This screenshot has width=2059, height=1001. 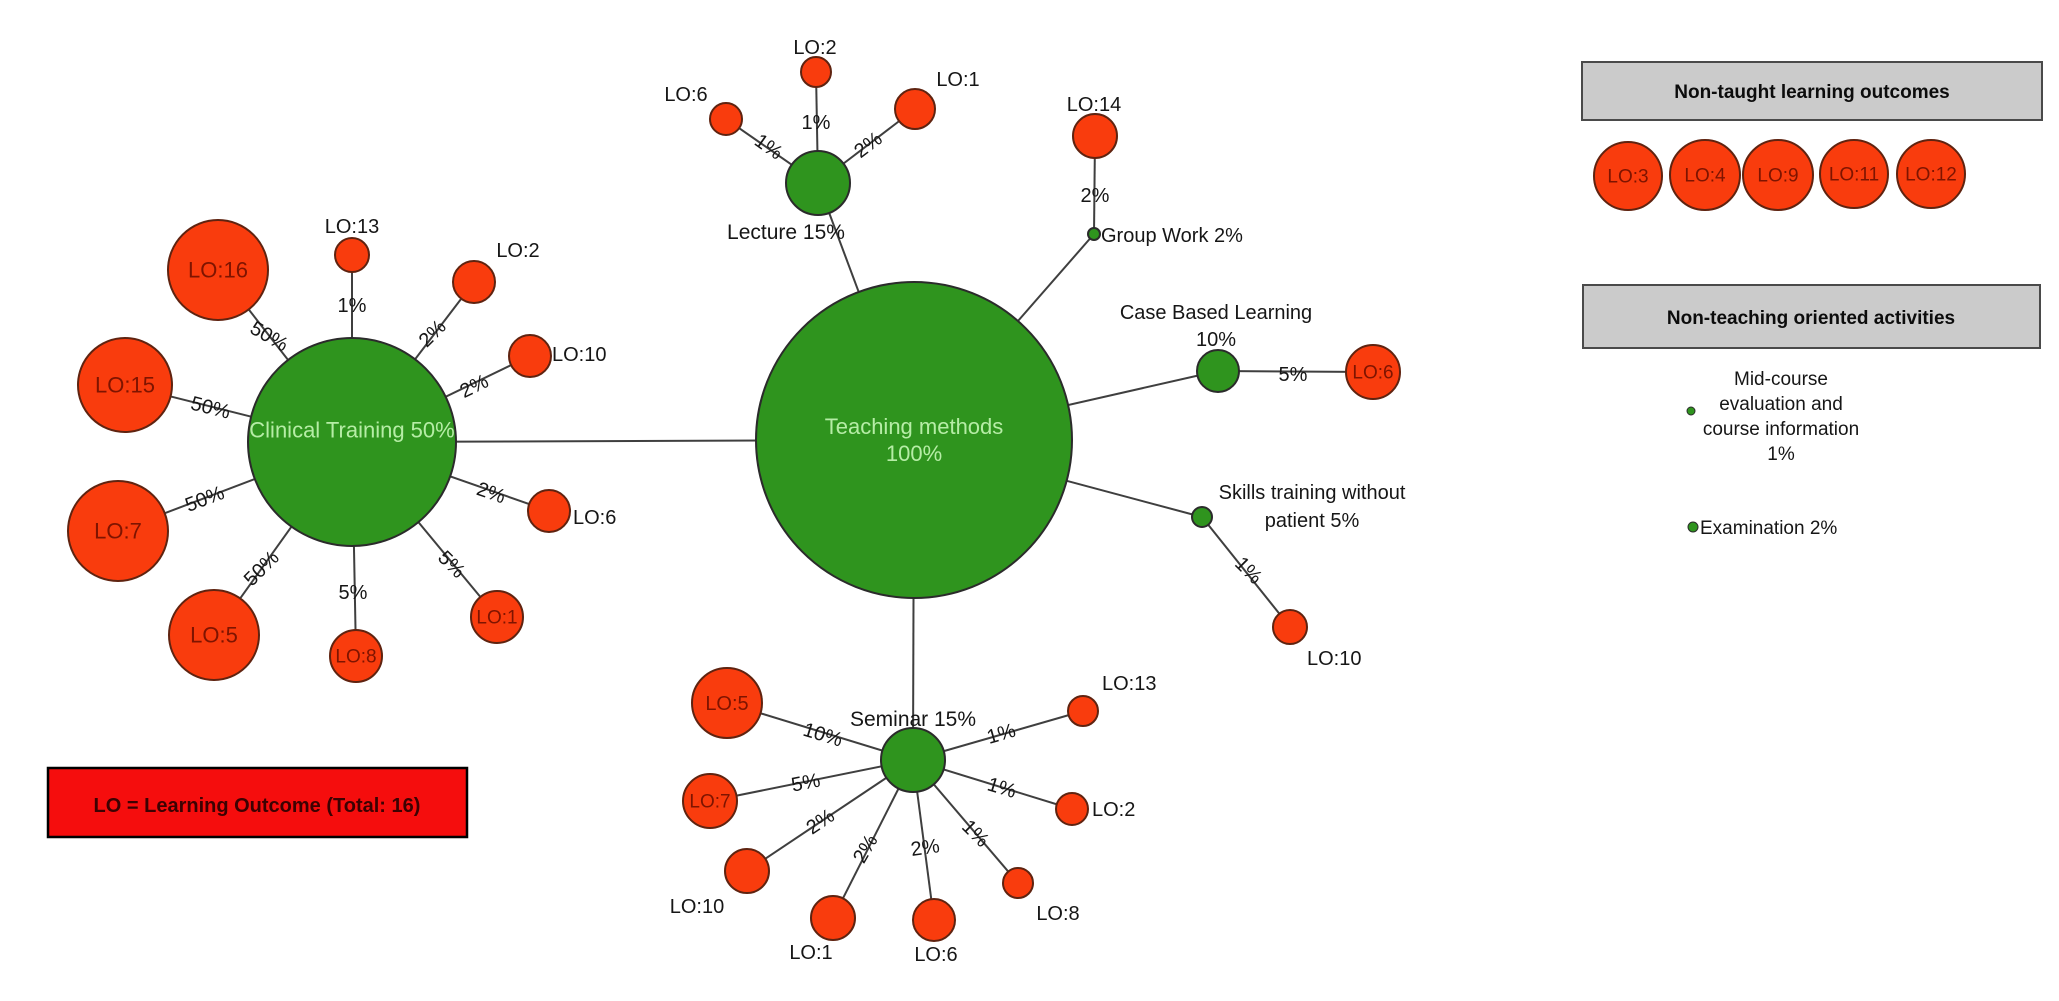 I want to click on legend-text: LO = Learning Outcome (Total: 16), so click(x=257, y=806).